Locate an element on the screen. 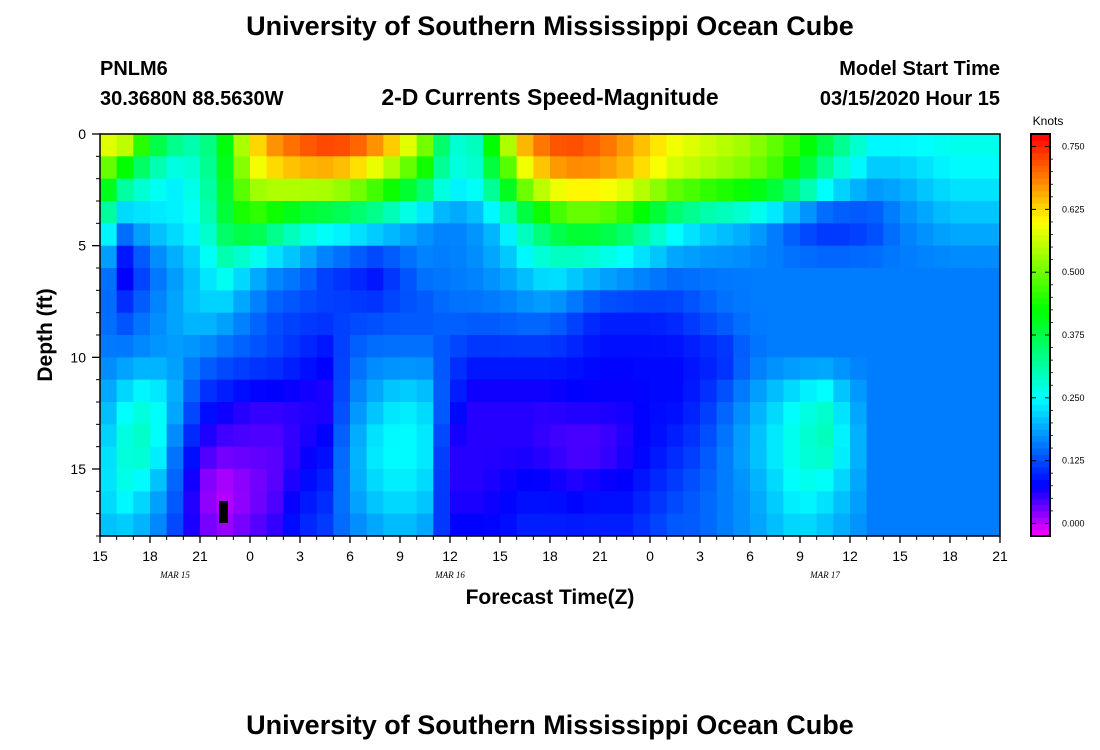 The height and width of the screenshot is (750, 1100). x-tick-label: 3 is located at coordinates (700, 556).